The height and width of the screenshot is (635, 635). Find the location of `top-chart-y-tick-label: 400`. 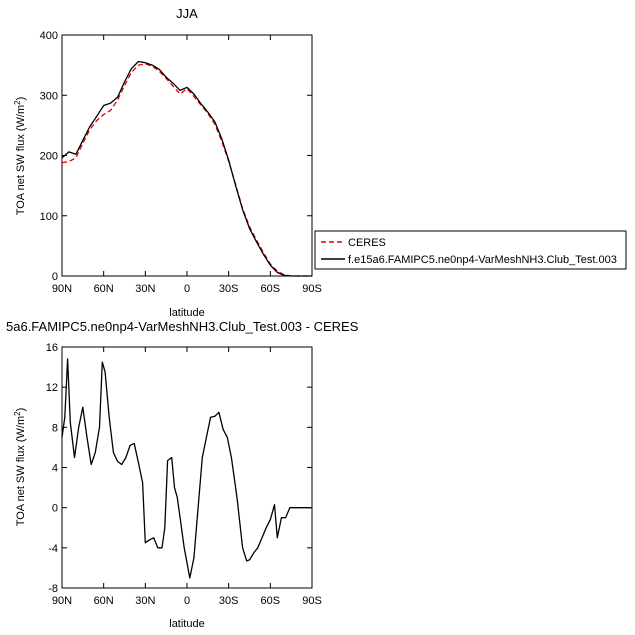

top-chart-y-tick-label: 400 is located at coordinates (49, 36).